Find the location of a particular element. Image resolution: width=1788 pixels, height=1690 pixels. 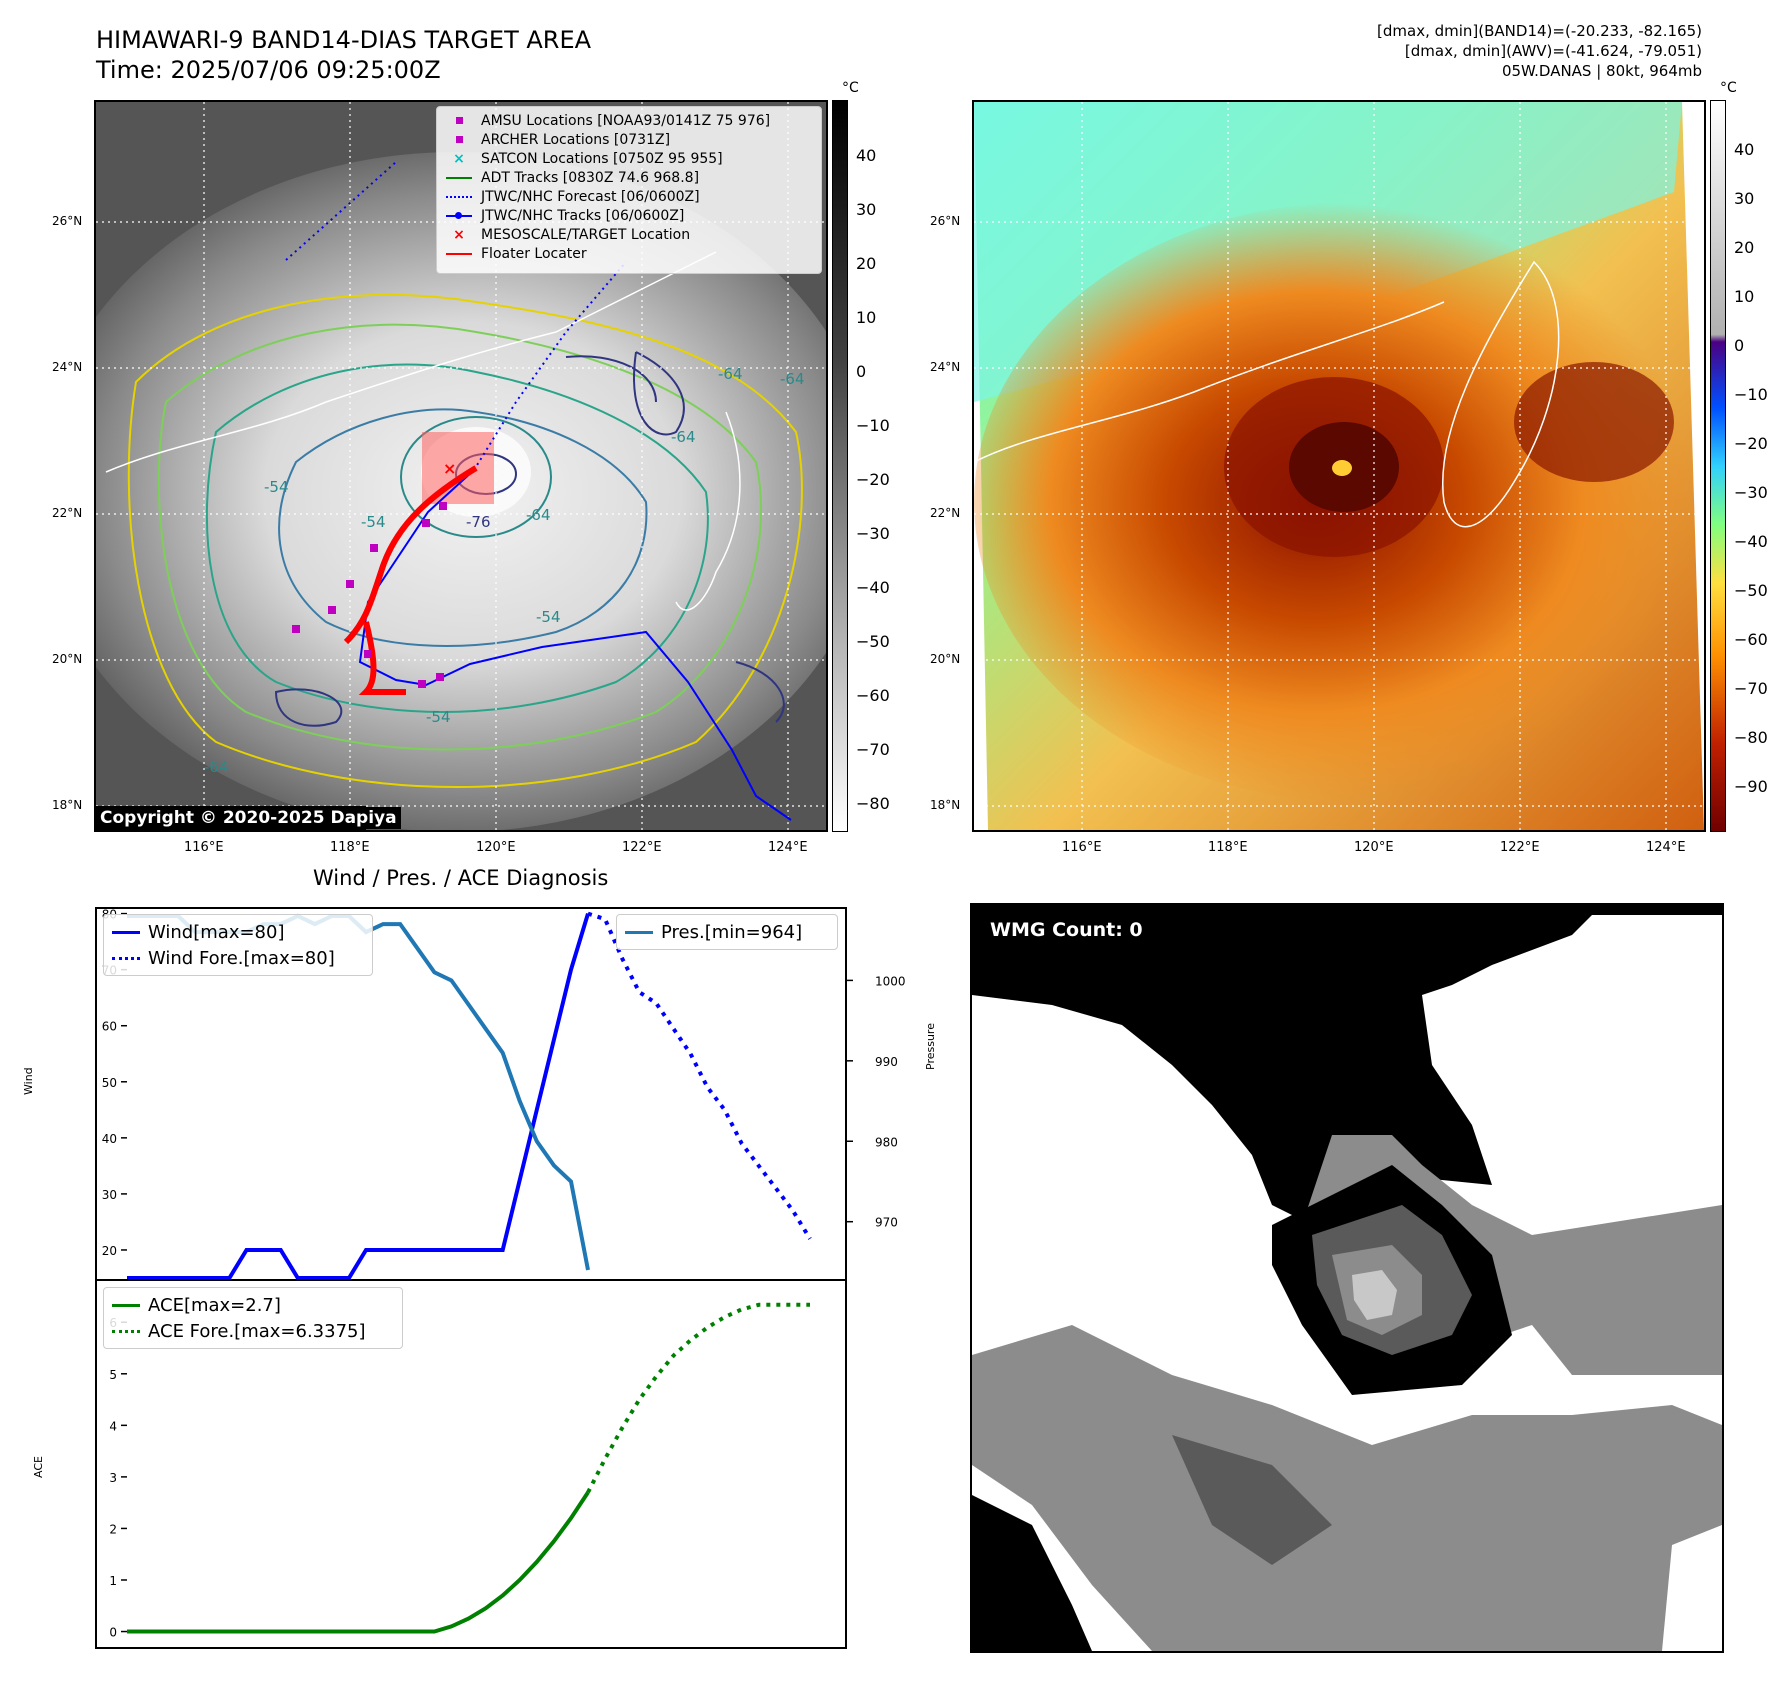

target-location-marker: × is located at coordinates (449, 468).